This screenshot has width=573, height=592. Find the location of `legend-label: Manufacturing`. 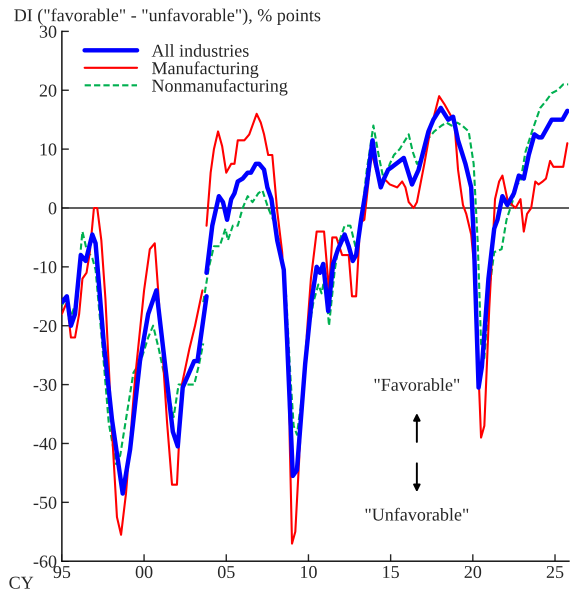

legend-label: Manufacturing is located at coordinates (205, 69).